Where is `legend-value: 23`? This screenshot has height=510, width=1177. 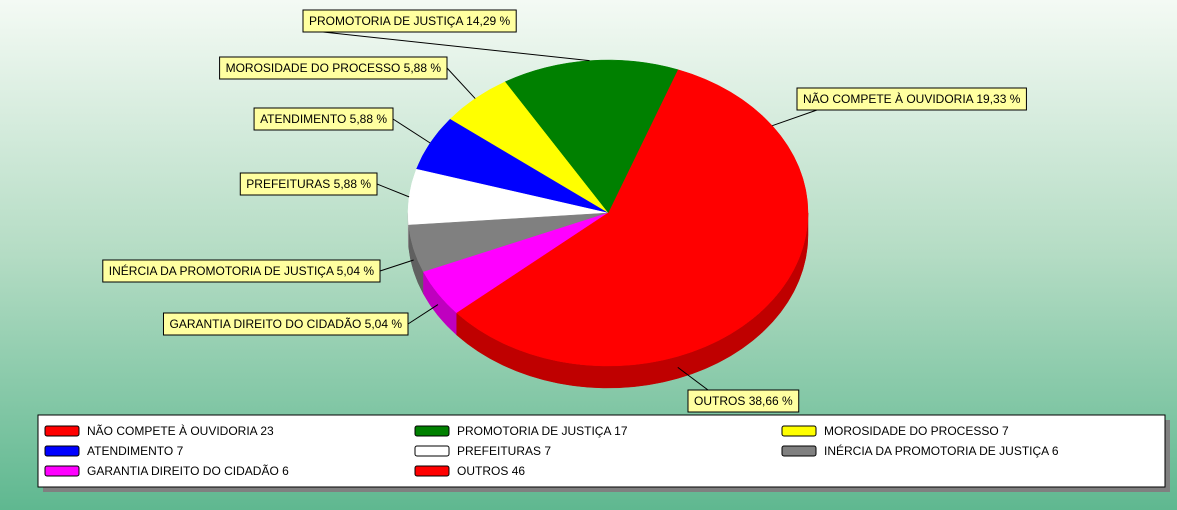 legend-value: 23 is located at coordinates (267, 431).